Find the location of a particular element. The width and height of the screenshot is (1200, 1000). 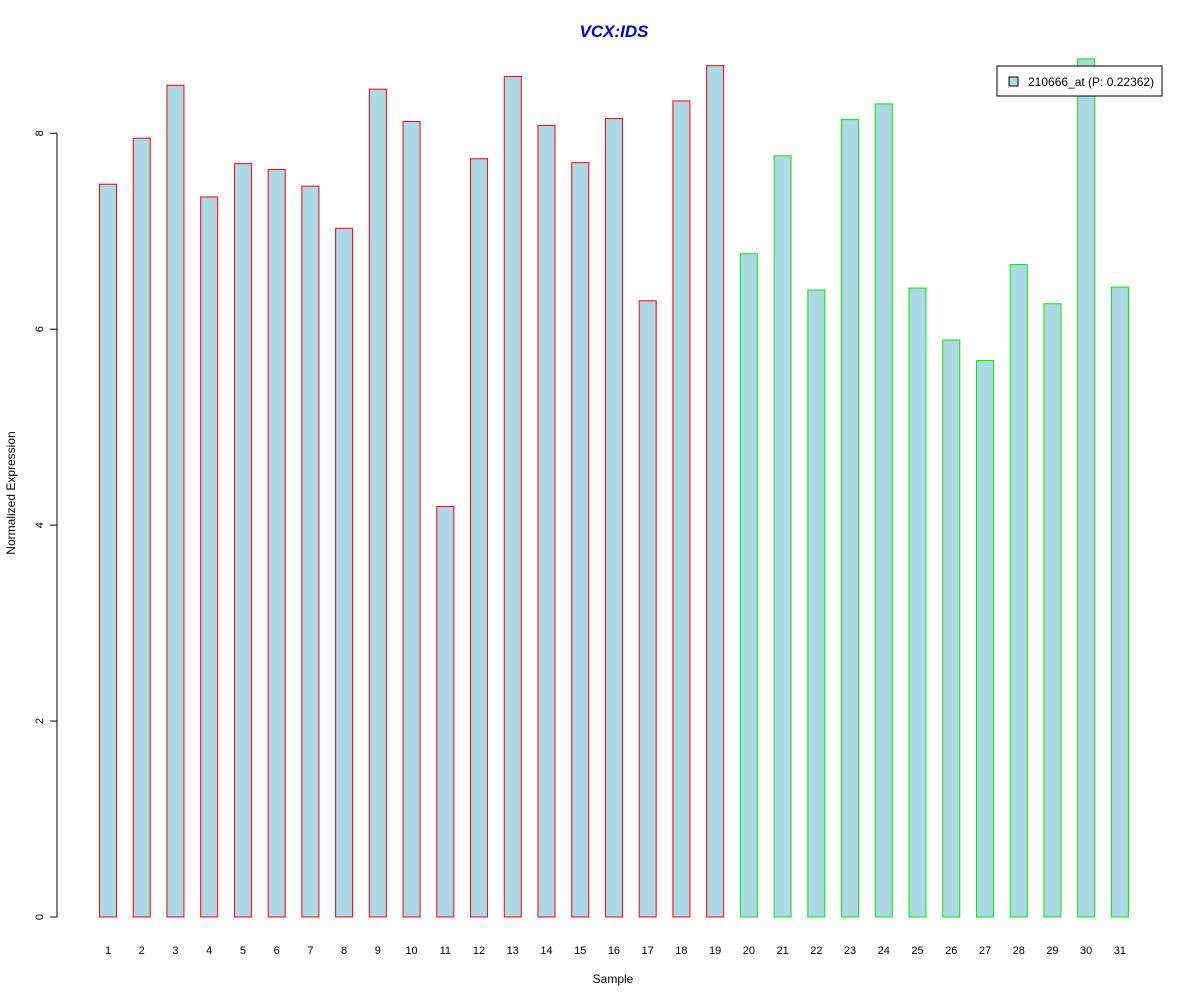

x-tick-label-29: 29 is located at coordinates (1052, 951).